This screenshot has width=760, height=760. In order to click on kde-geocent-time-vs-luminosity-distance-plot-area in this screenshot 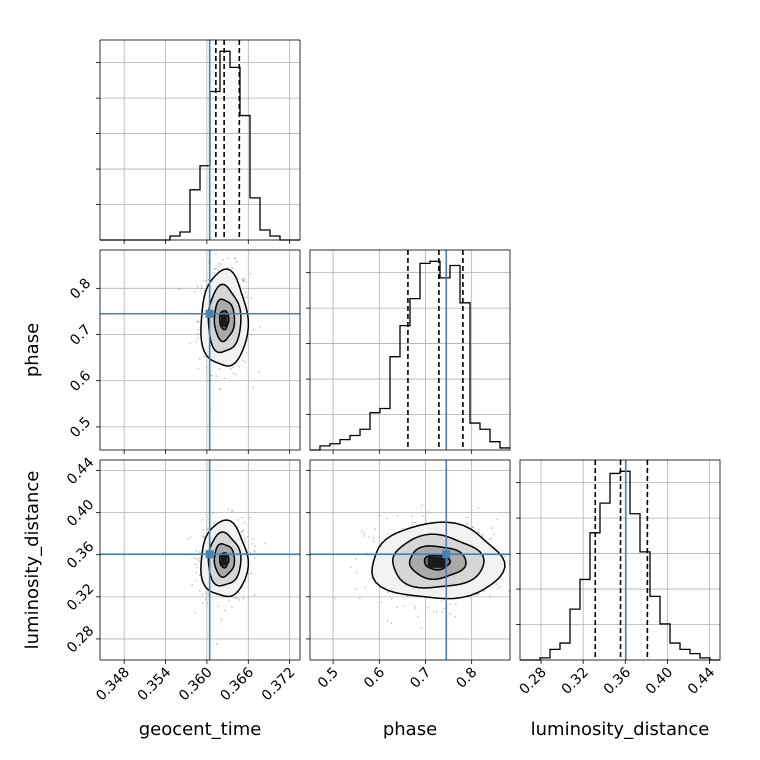, I will do `click(200, 560)`.